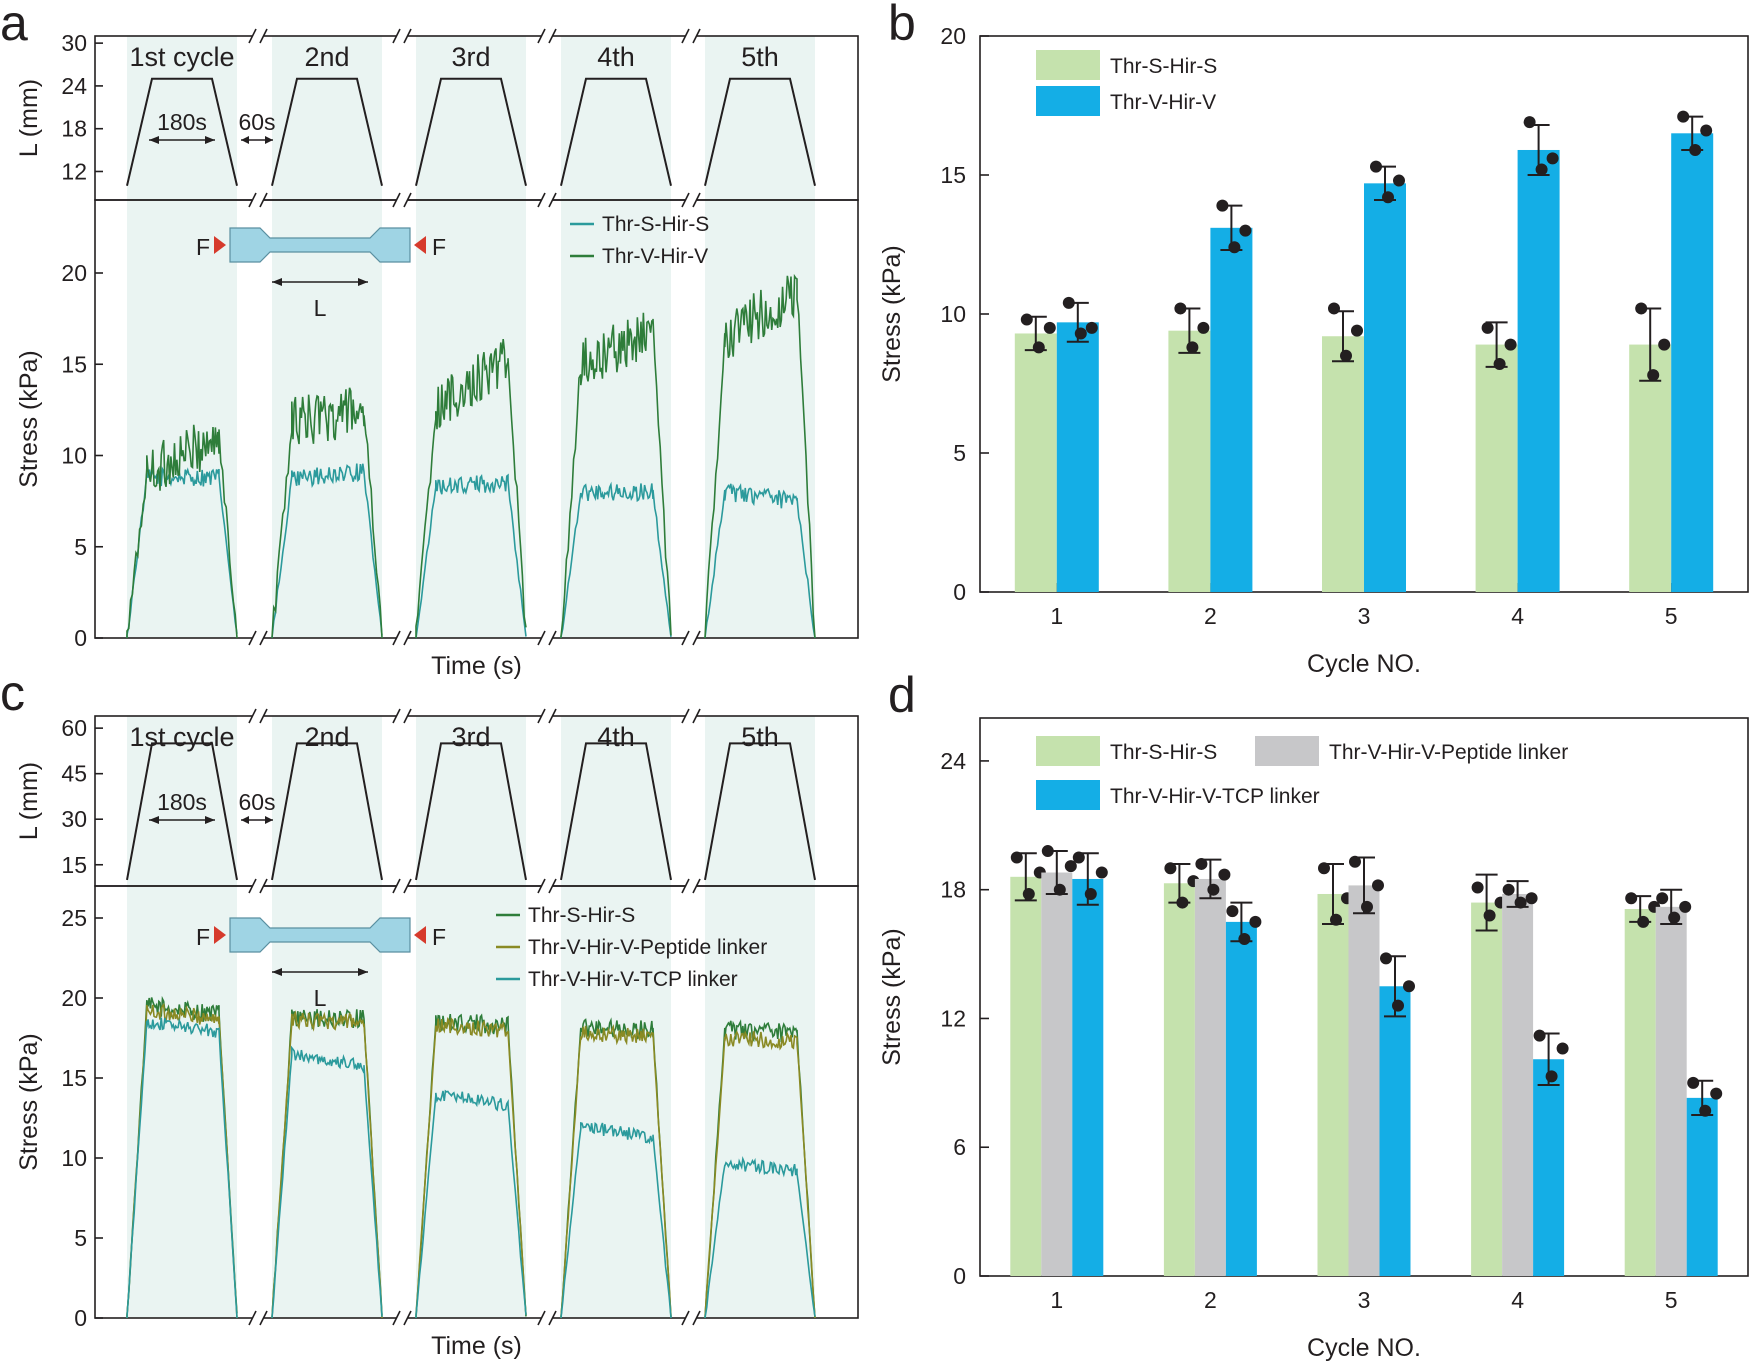 The height and width of the screenshot is (1365, 1751). I want to click on cycle-label: 1st cycle, so click(181, 737).